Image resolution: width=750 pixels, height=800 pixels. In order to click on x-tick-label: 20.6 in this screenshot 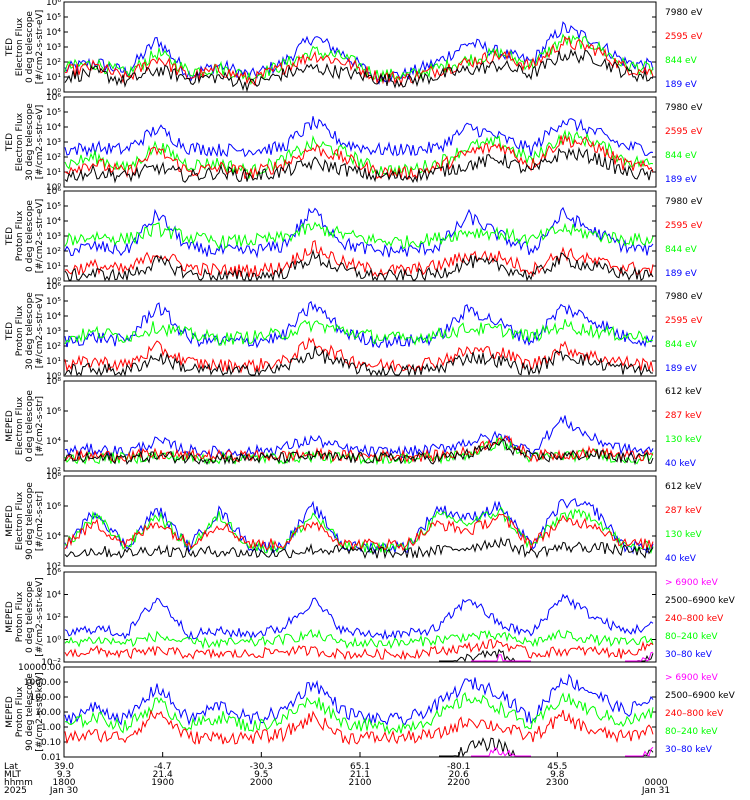, I will do `click(459, 775)`.